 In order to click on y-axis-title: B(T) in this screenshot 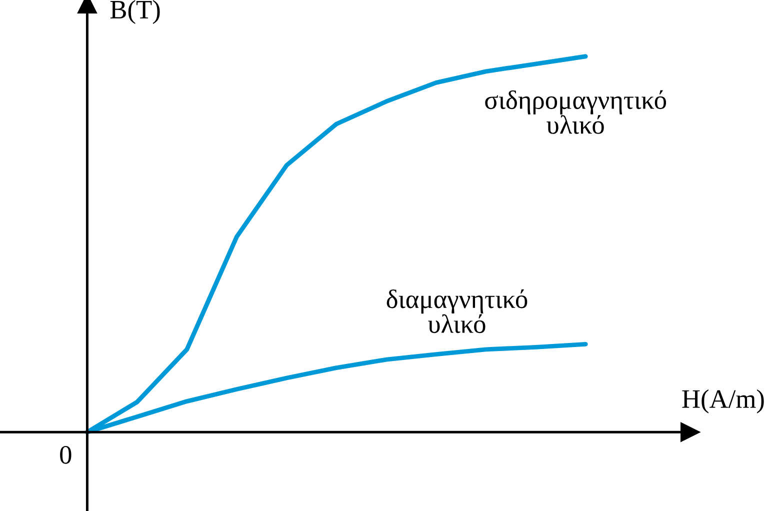, I will do `click(135, 12)`.